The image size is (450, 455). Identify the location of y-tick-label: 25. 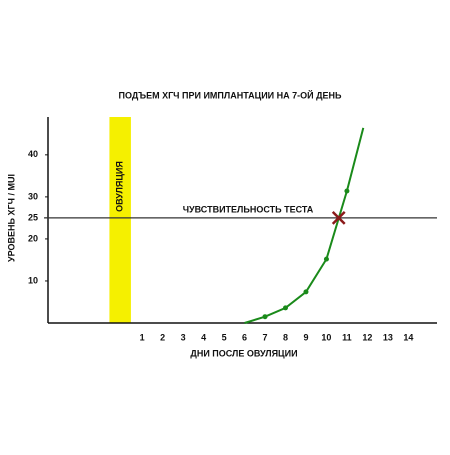
(33, 217).